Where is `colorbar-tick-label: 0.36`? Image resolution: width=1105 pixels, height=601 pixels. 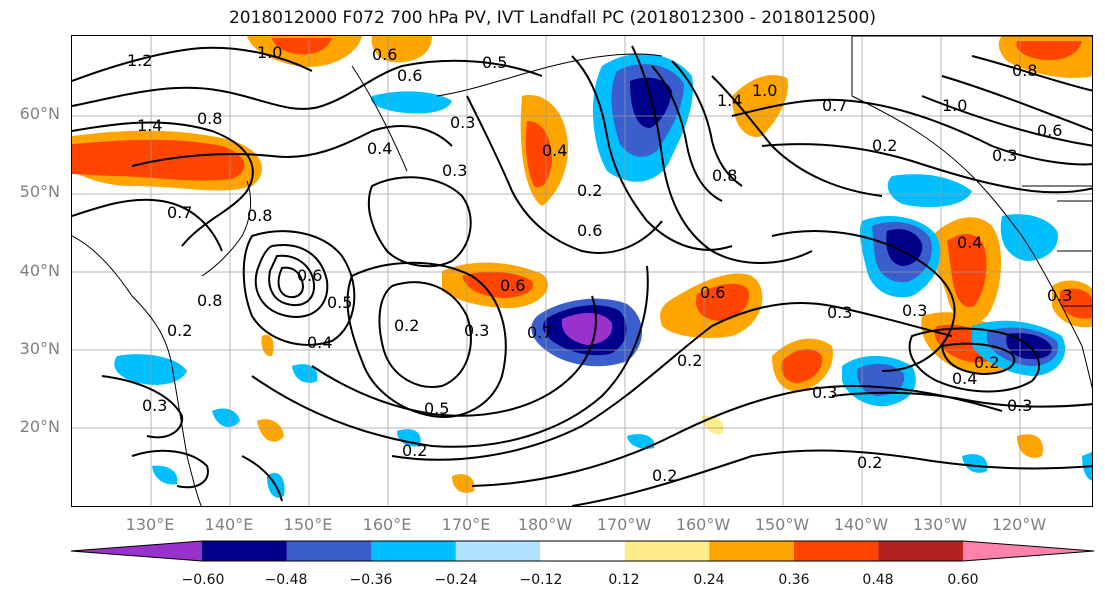
colorbar-tick-label: 0.36 is located at coordinates (794, 580).